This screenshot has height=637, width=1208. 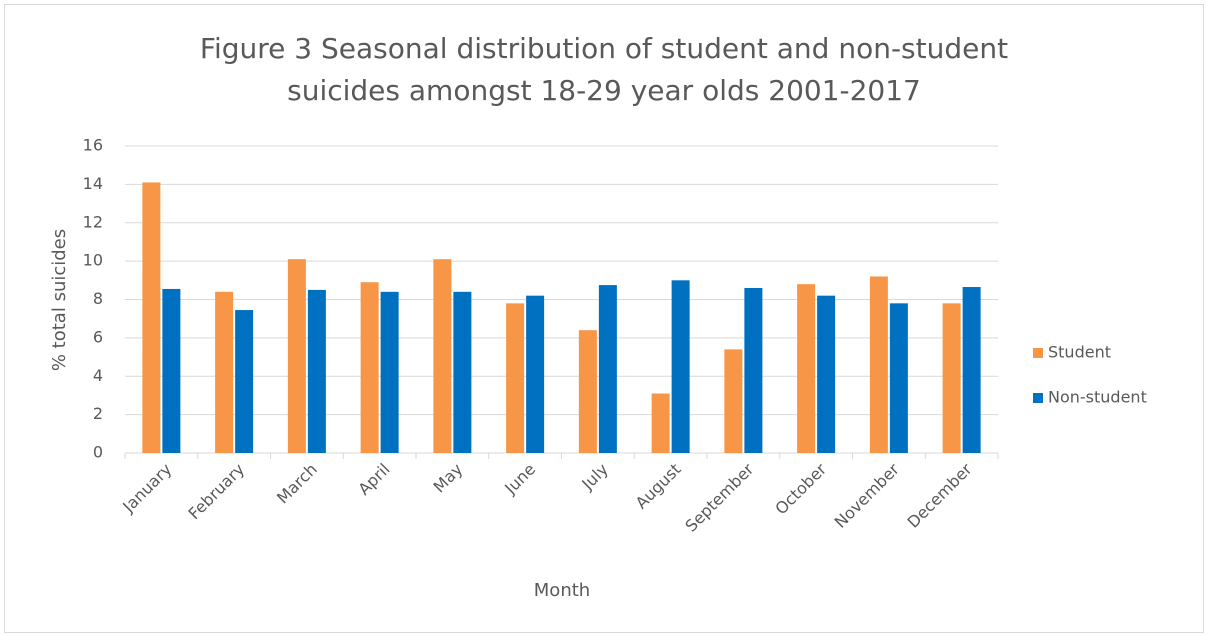 I want to click on y-tick-label: 16, so click(x=93, y=145).